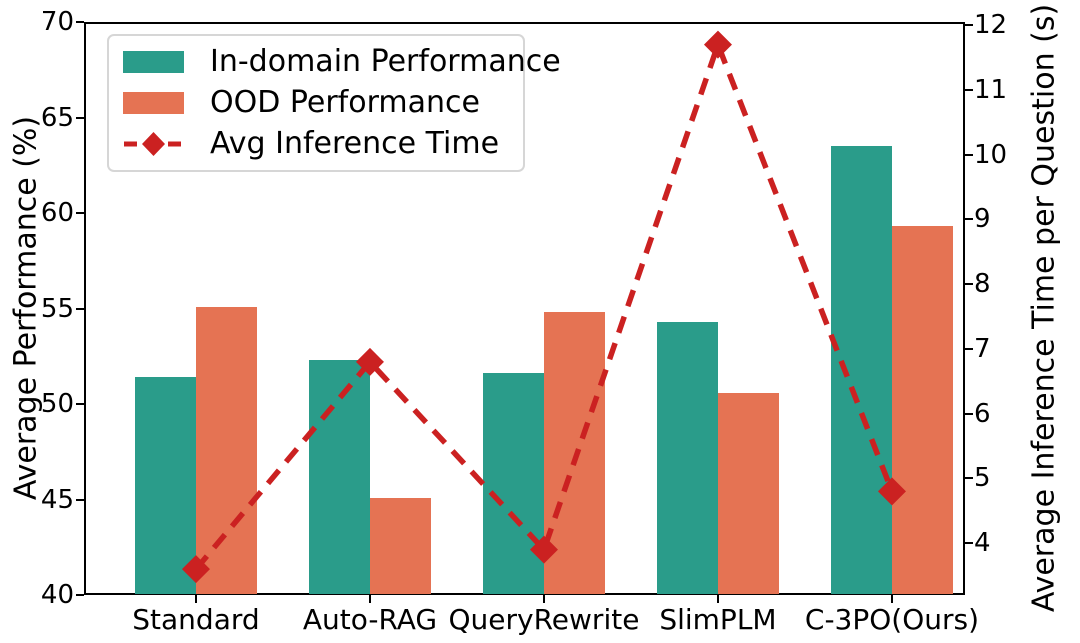 This screenshot has width=1080, height=643. I want to click on left-axis-tick-label: 40, so click(57, 595).